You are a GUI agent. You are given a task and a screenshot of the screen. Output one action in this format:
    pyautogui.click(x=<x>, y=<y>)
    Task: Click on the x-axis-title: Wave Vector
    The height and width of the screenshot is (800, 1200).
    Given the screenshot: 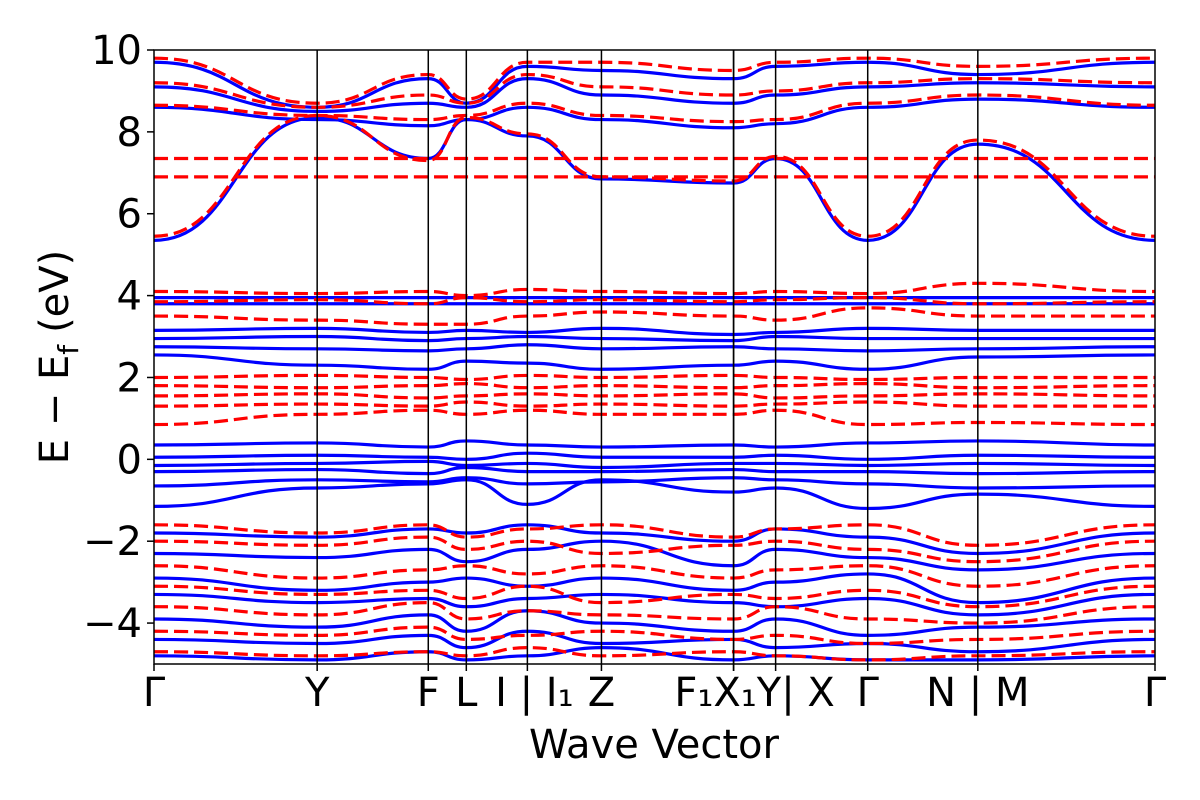 What is the action you would take?
    pyautogui.click(x=654, y=745)
    